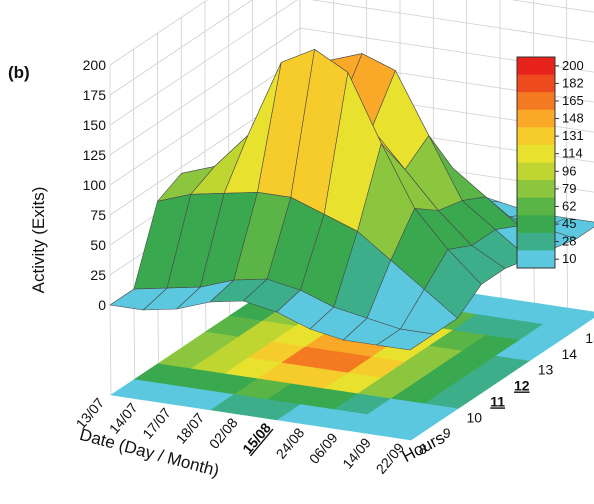 Image resolution: width=594 pixels, height=504 pixels. What do you see at coordinates (573, 100) in the screenshot?
I see `colorbar-label: 165` at bounding box center [573, 100].